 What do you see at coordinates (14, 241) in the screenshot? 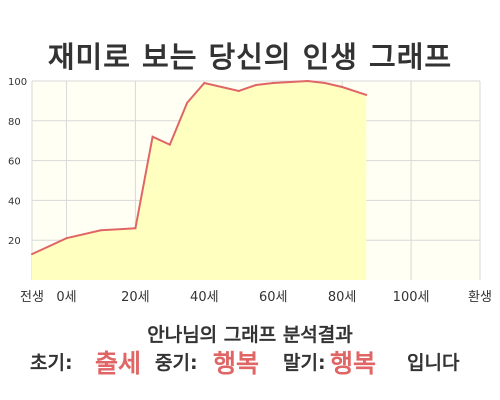
I see `y-tick-label: 20` at bounding box center [14, 241].